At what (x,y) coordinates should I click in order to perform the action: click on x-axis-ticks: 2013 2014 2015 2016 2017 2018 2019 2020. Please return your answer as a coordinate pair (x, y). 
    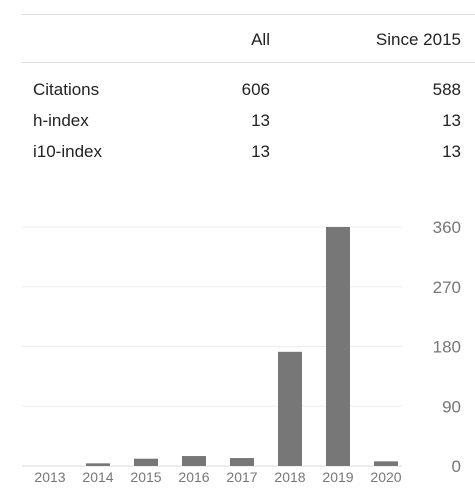
    Looking at the image, I should click on (217, 477).